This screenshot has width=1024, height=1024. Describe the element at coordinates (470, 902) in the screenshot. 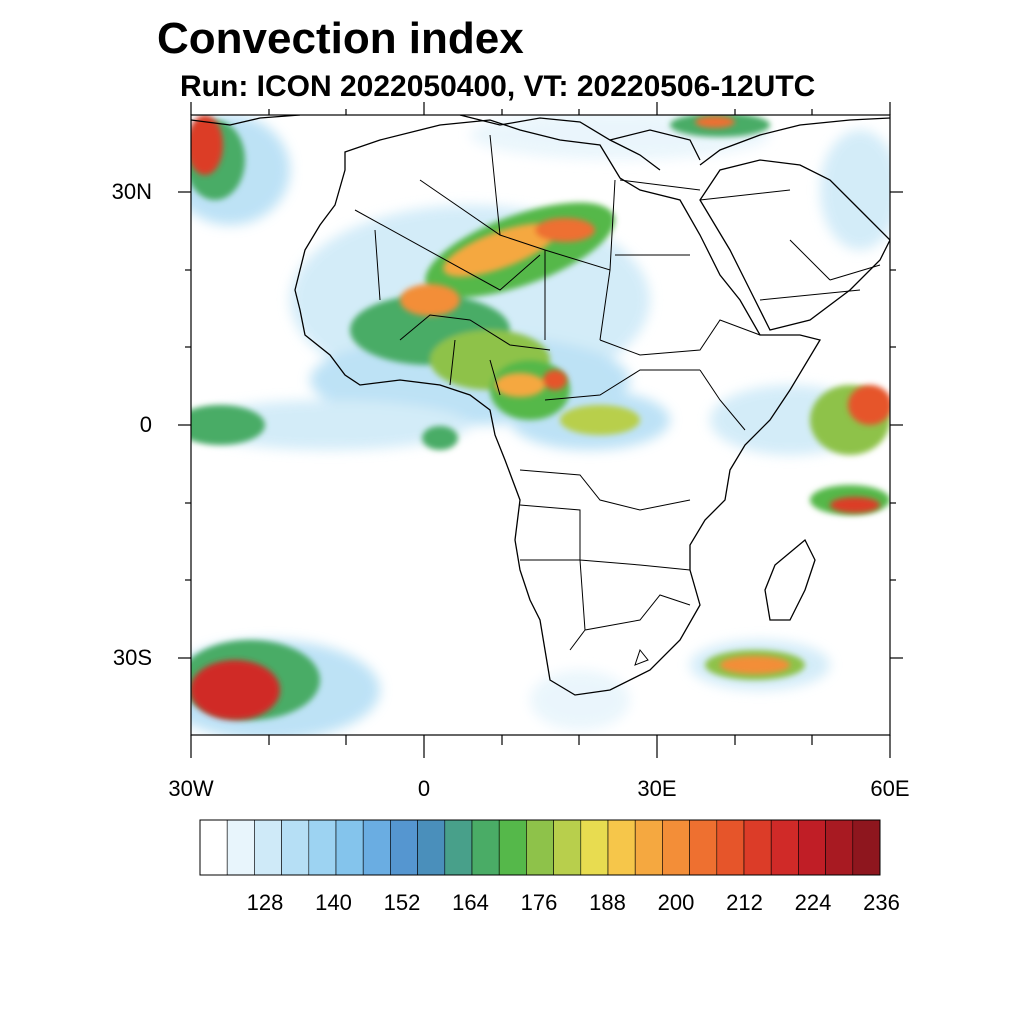

I see `colorbar-label: 164` at that location.